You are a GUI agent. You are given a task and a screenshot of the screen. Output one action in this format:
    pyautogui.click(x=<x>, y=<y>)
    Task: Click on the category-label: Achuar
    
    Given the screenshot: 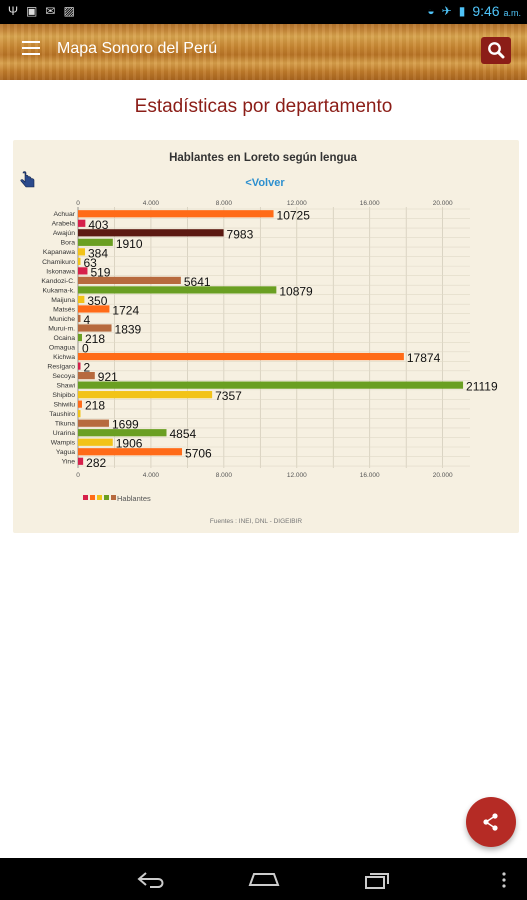 What is the action you would take?
    pyautogui.click(x=64, y=214)
    